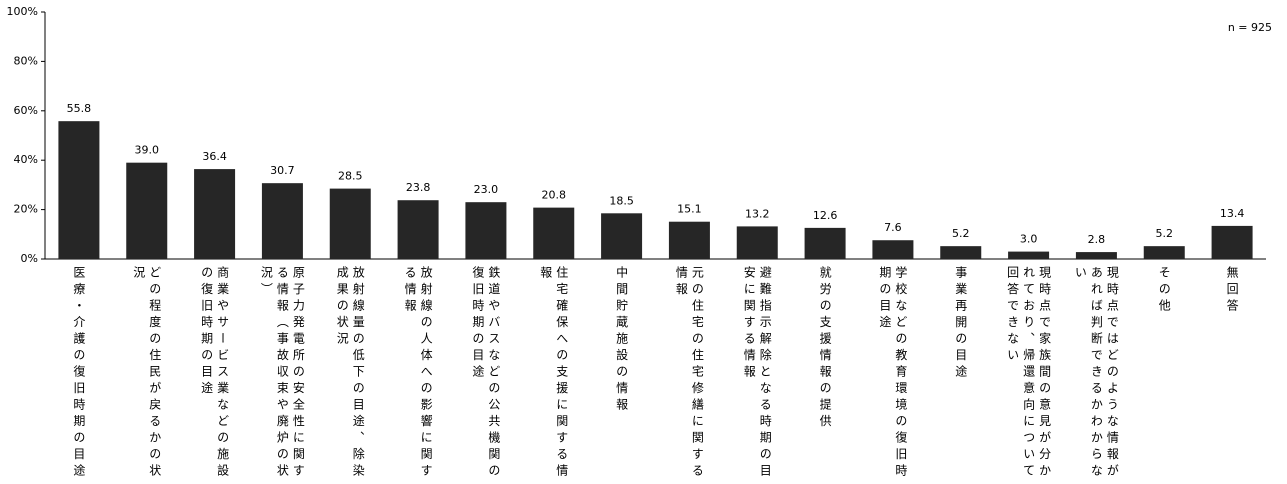 This screenshot has width=1287, height=484. What do you see at coordinates (350, 176) in the screenshot?
I see `value-label: 28.5` at bounding box center [350, 176].